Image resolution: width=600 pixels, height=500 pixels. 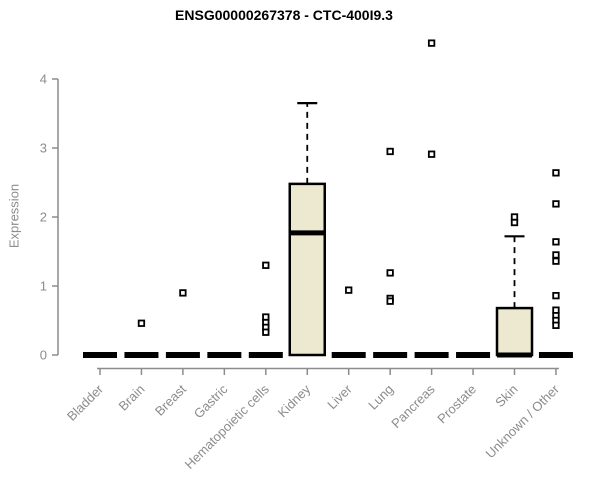 I want to click on box-unknown-other, so click(x=555, y=355).